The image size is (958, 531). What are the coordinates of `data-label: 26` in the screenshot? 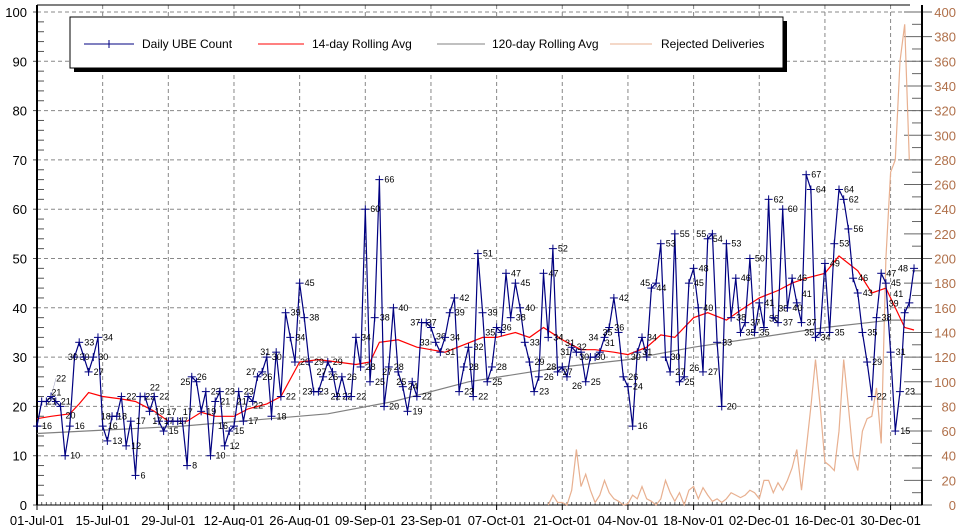 It's located at (577, 386).